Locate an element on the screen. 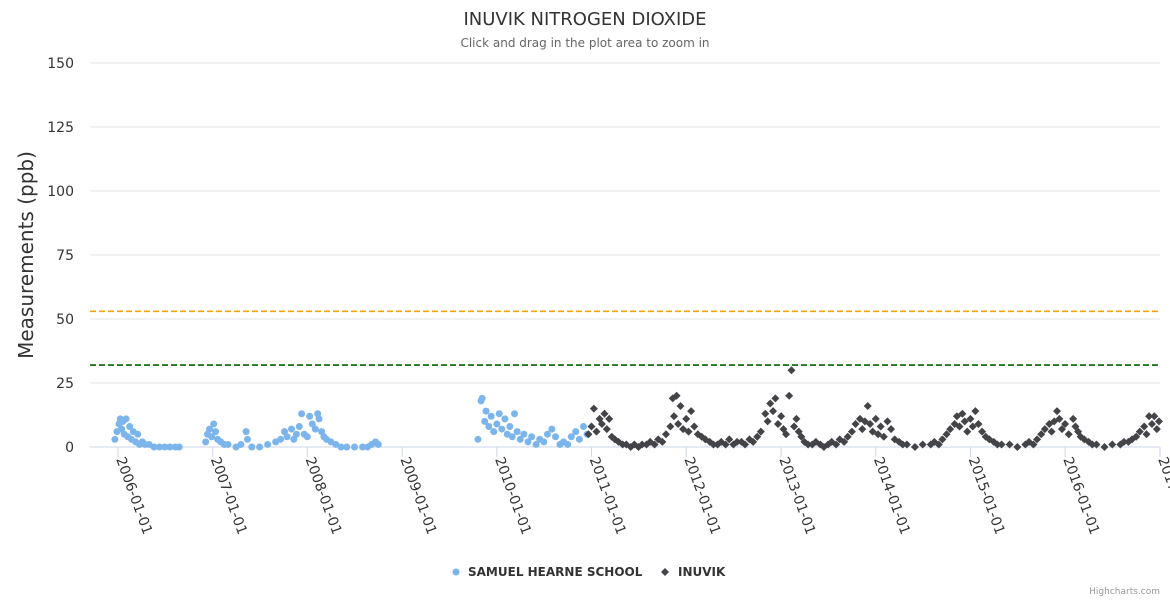  plot-area is located at coordinates (637, 408).